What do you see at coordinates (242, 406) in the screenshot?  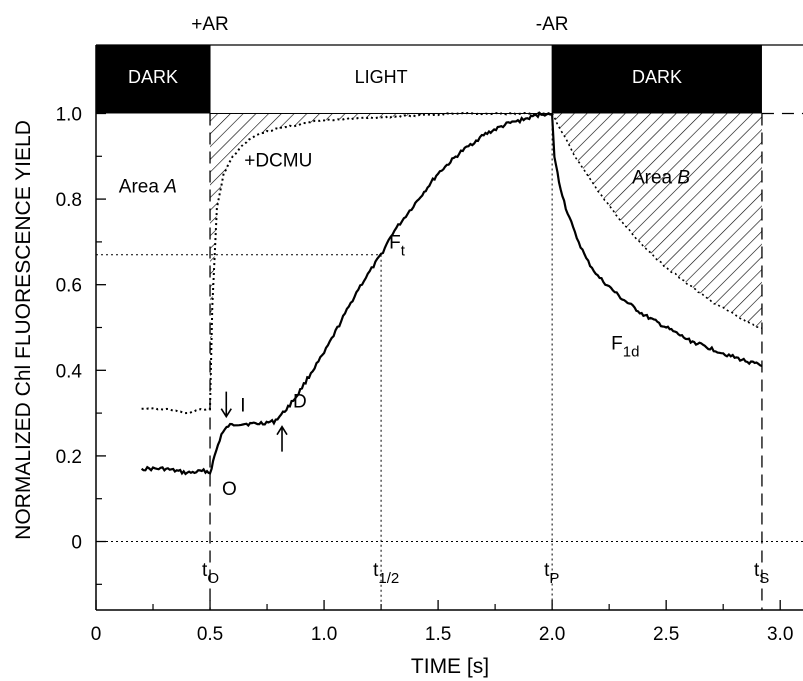 I see `point-label-i: I` at bounding box center [242, 406].